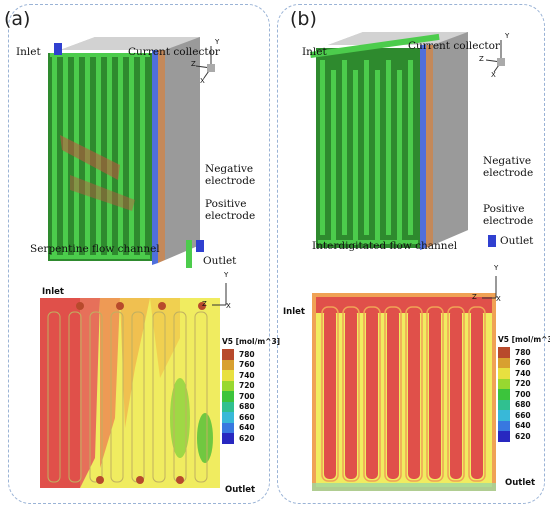  Describe the element at coordinates (204, 304) in the screenshot. I see `axis-z-a-bottom: Z` at that location.